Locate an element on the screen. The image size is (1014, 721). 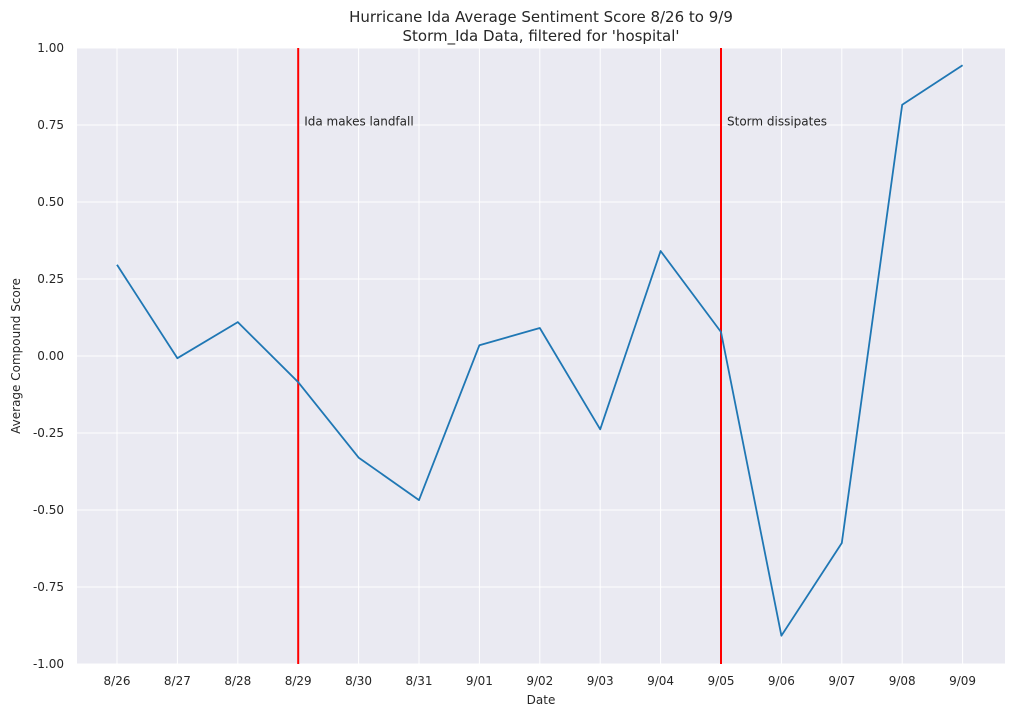
y-axis-ticks: -1.00 -0.75 -0.50 -0.25 0.00 0.25 0.50 0.75 1.00 is located at coordinates (48, 356).